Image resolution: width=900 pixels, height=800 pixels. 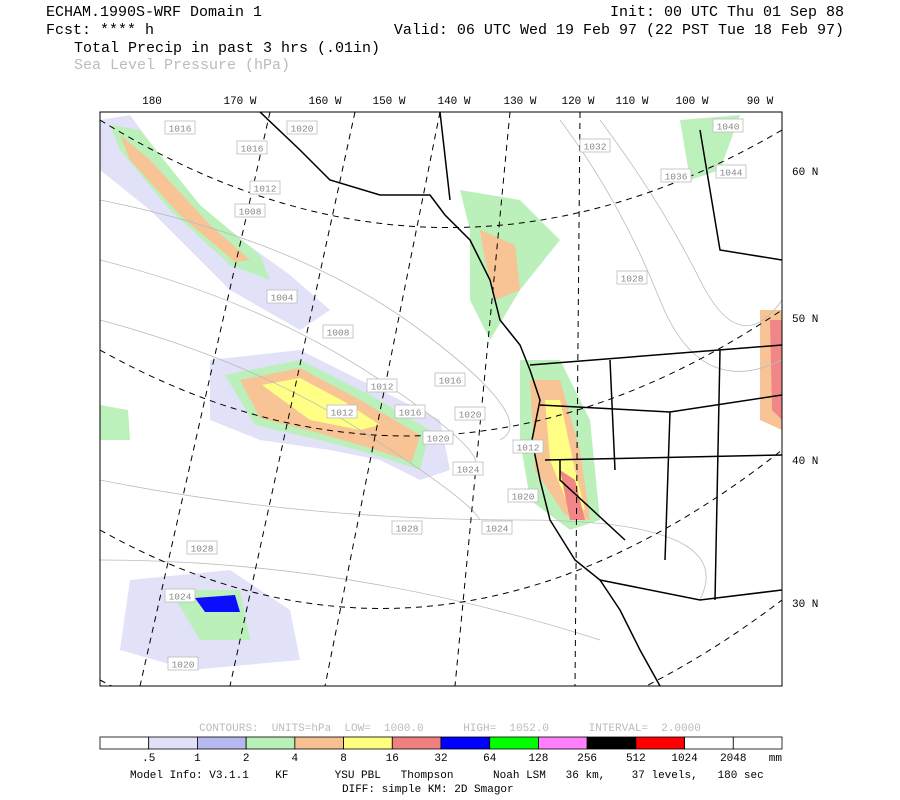 What do you see at coordinates (636, 759) in the screenshot?
I see `colorbar-label: 512` at bounding box center [636, 759].